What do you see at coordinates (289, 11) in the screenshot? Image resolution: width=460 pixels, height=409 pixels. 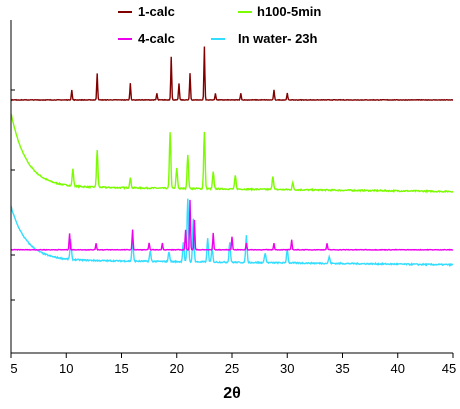 I see `legend-label-h100-5min: h100-5min` at bounding box center [289, 11].